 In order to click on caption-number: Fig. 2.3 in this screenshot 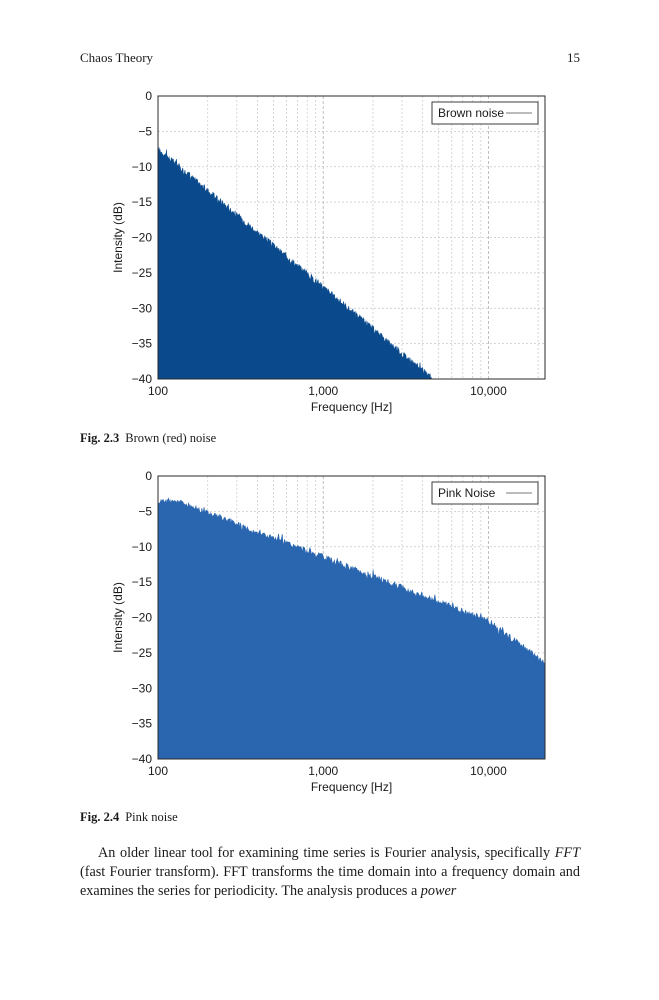, I will do `click(100, 438)`.